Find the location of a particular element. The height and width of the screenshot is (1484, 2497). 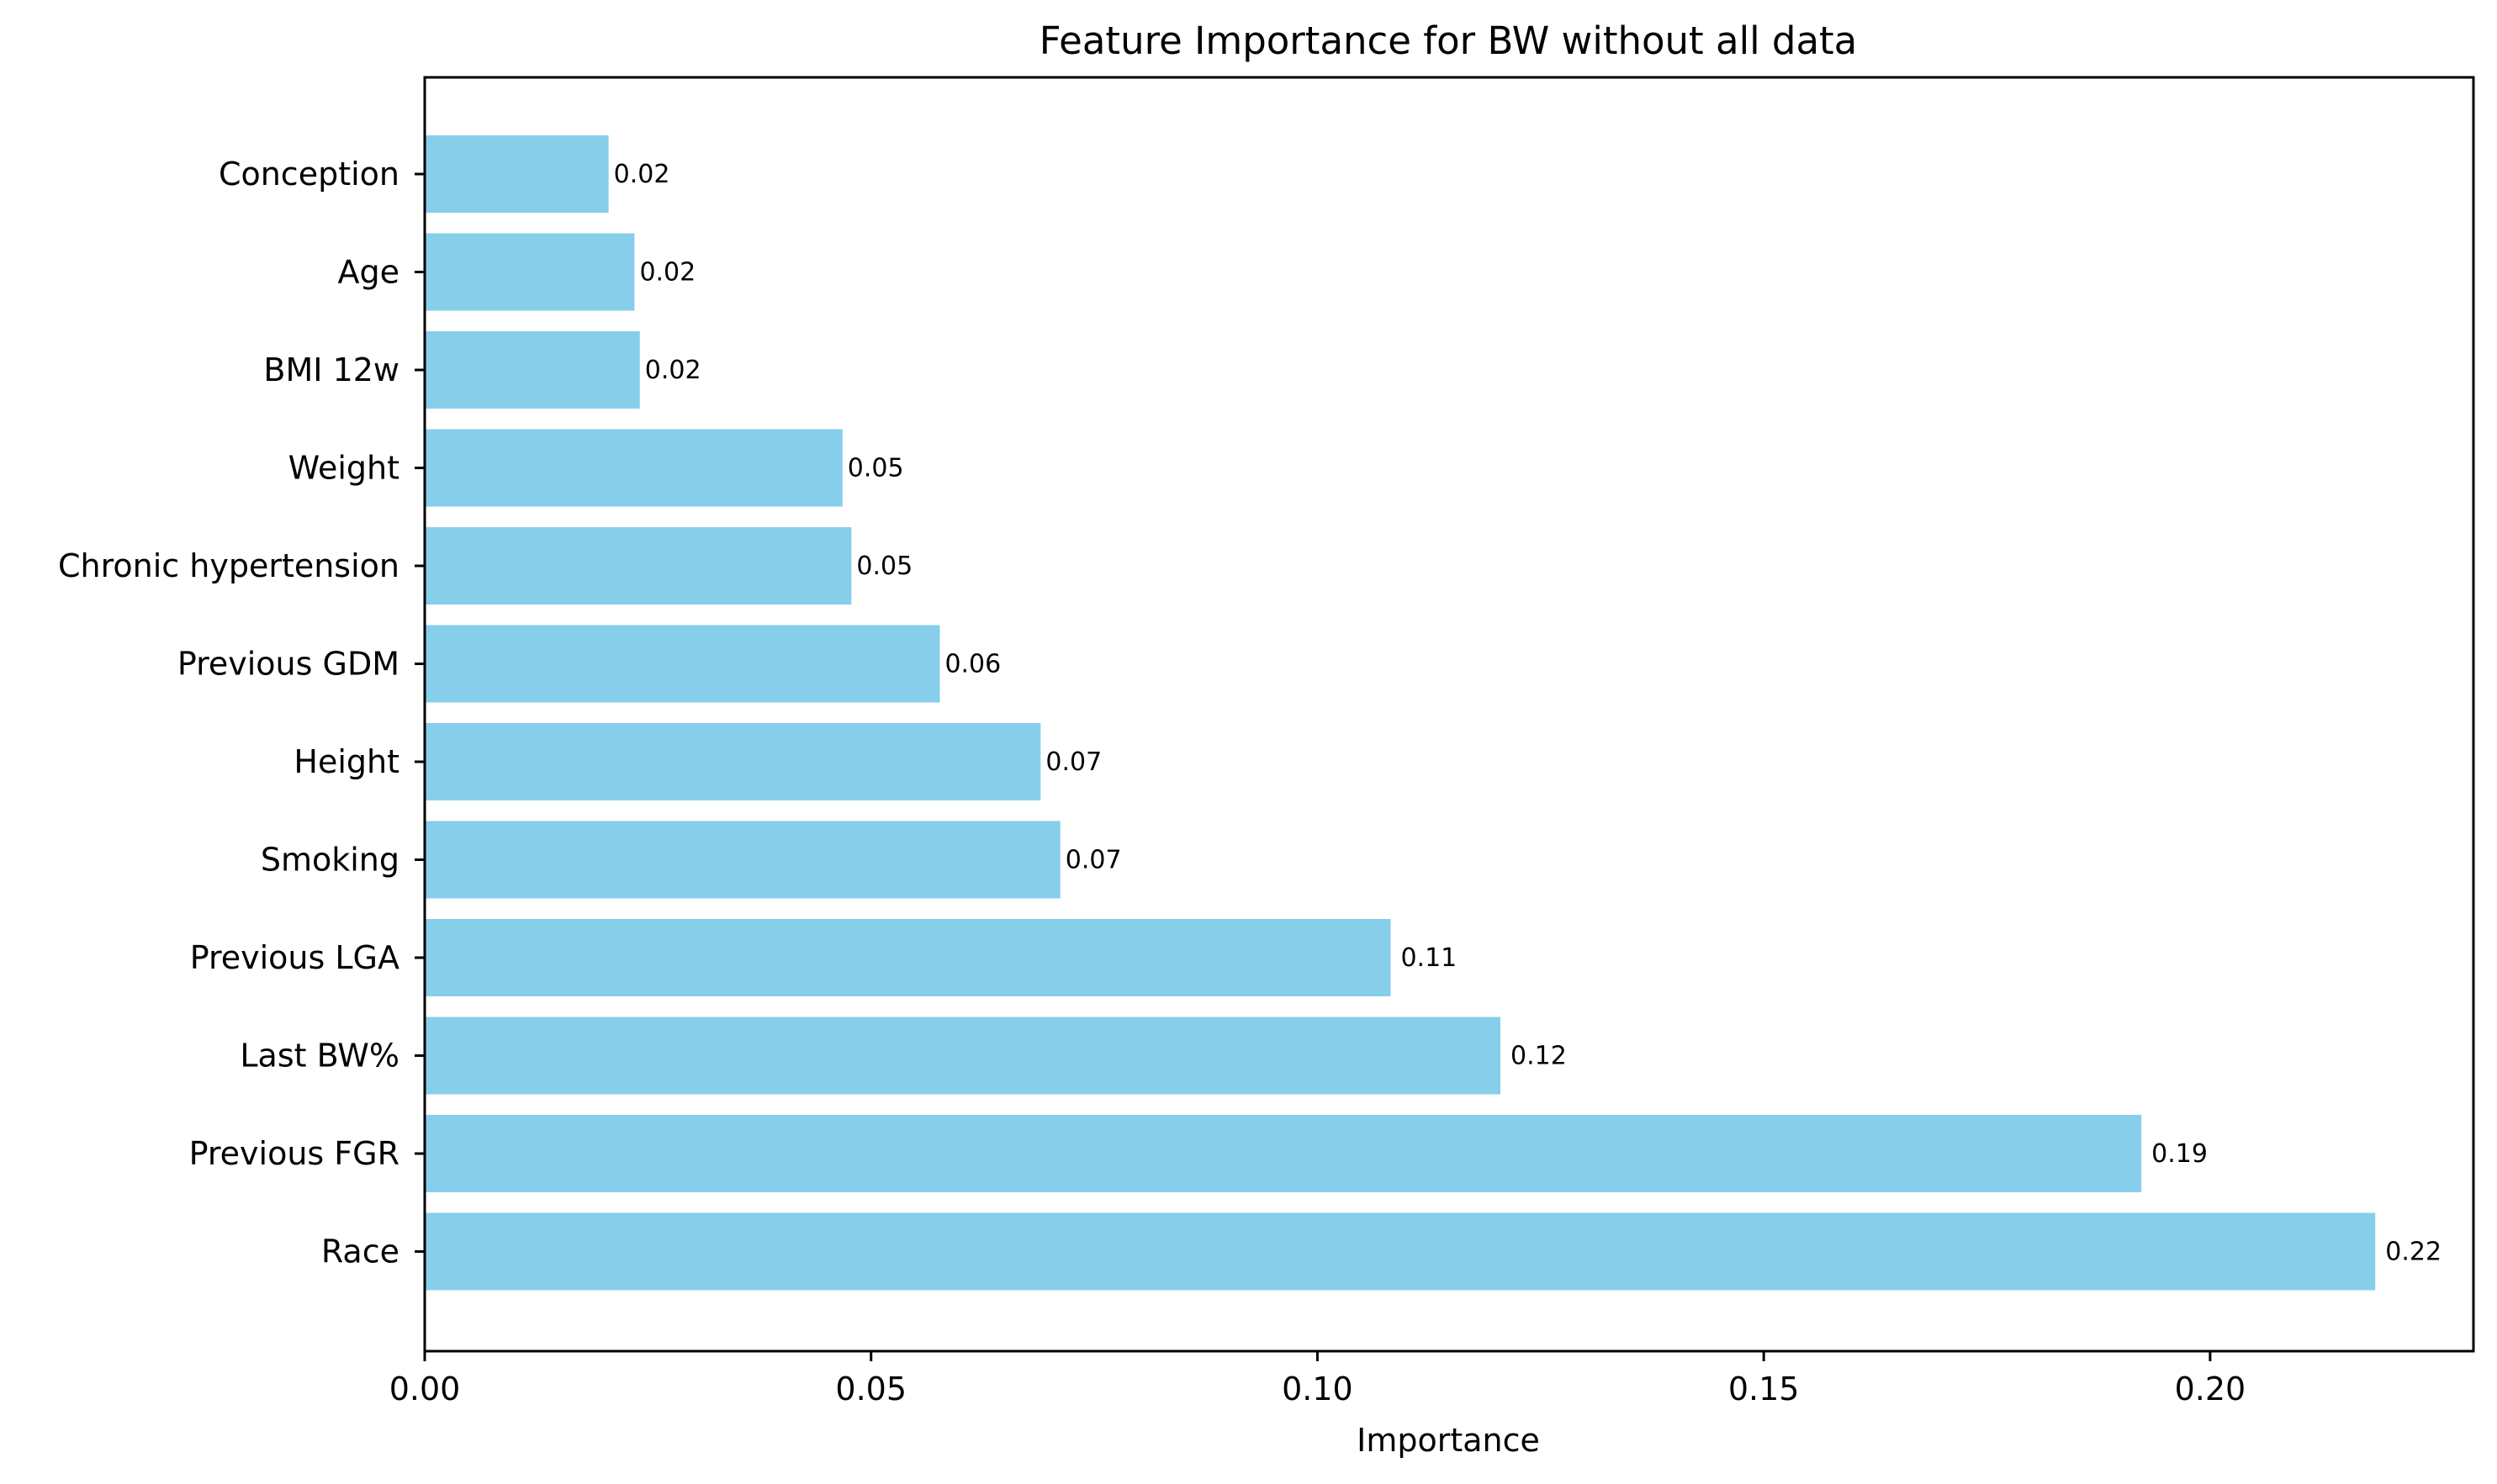

y-tick-label: Previous LGA is located at coordinates (294, 957).